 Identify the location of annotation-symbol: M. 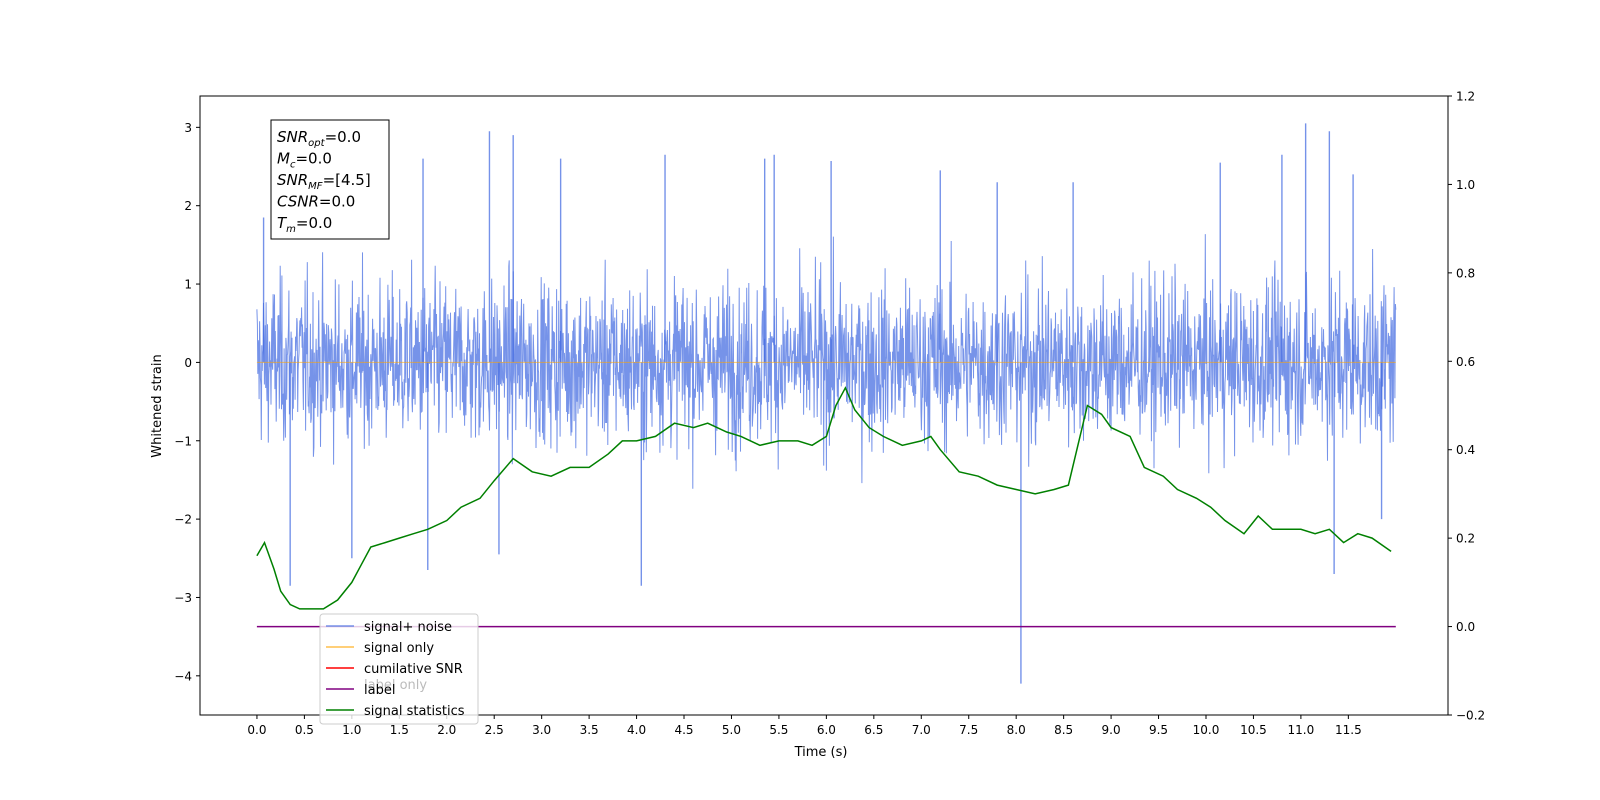
(283, 159).